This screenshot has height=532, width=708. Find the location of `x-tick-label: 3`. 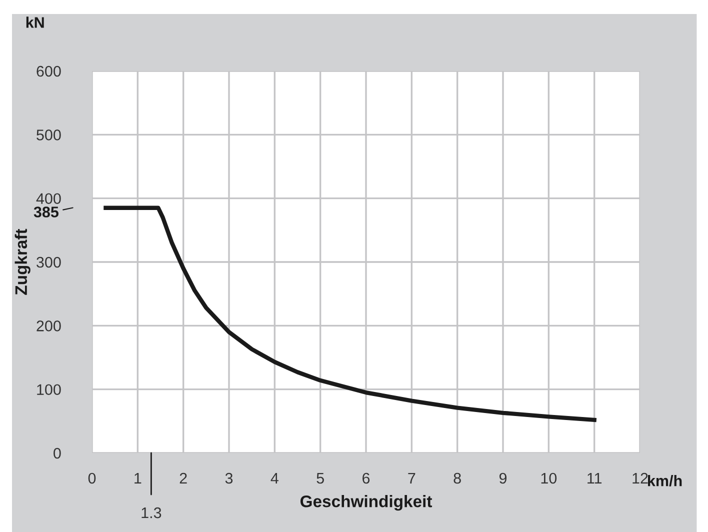

x-tick-label: 3 is located at coordinates (229, 478).